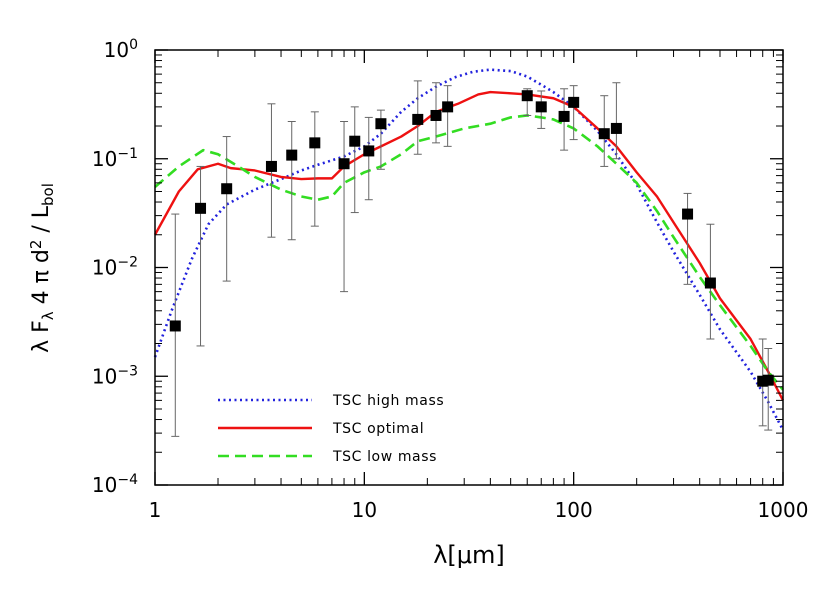  Describe the element at coordinates (388, 401) in the screenshot. I see `legend-label: TSC high mass` at that location.